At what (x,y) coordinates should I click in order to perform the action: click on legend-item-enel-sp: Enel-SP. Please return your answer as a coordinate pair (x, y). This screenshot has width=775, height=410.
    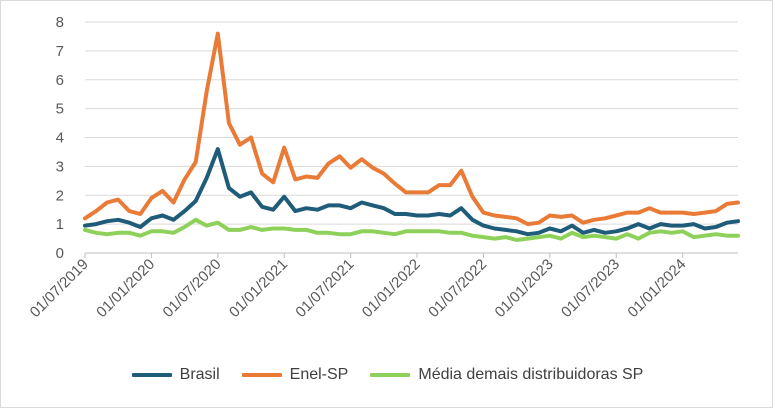
    Looking at the image, I should click on (295, 375).